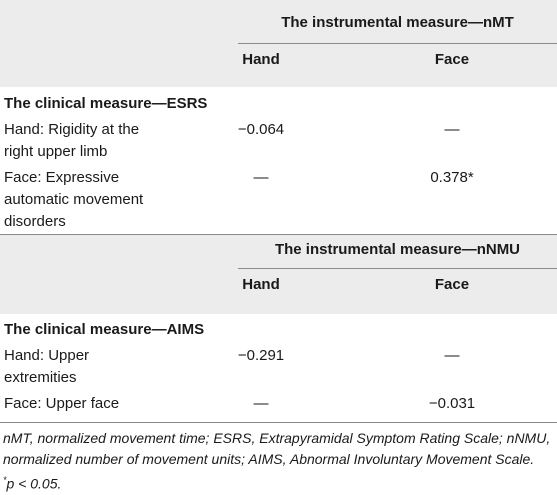 The width and height of the screenshot is (557, 495). I want to click on cell-face-value: −0.031, so click(452, 403).